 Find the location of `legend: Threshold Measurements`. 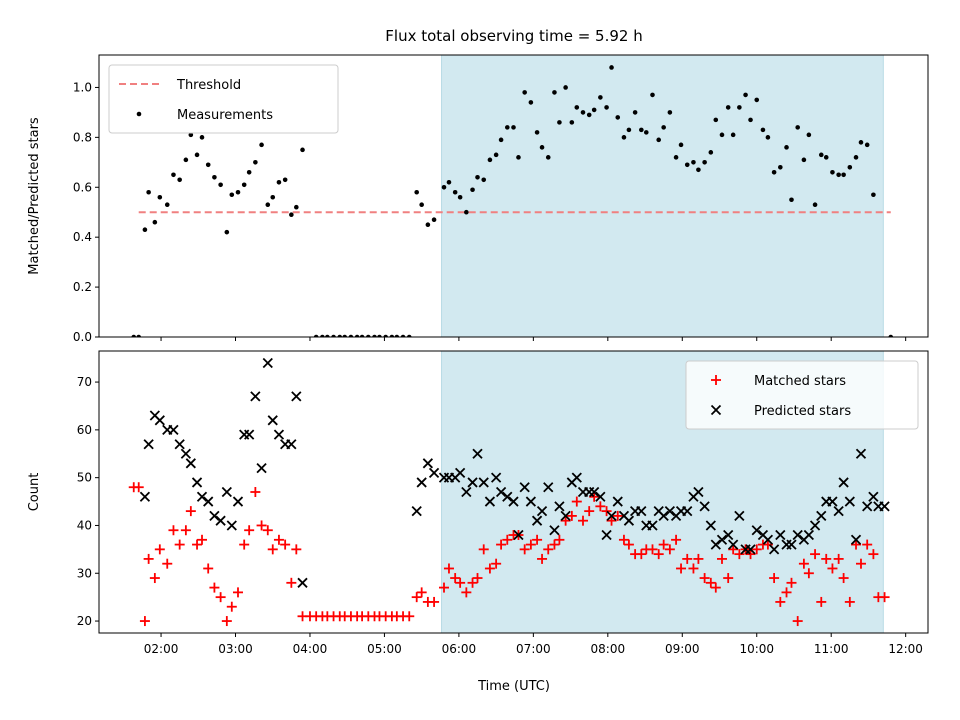

legend: Threshold Measurements is located at coordinates (223, 99).